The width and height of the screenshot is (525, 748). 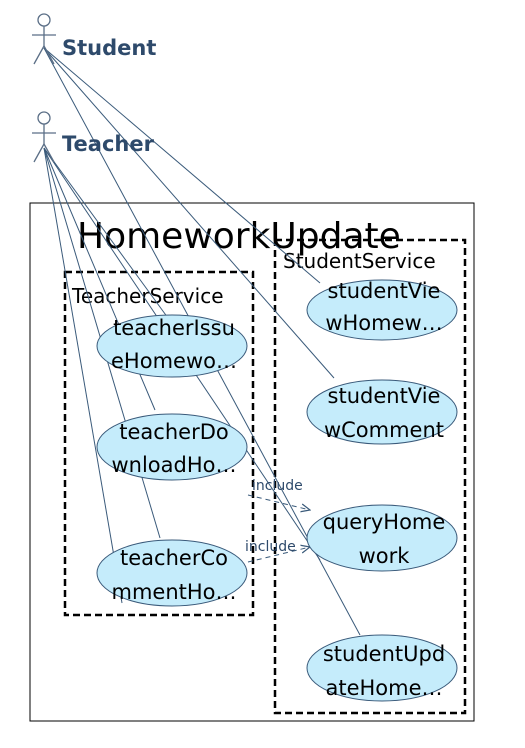 What do you see at coordinates (147, 296) in the screenshot?
I see `teacher-service-title: TeacherService` at bounding box center [147, 296].